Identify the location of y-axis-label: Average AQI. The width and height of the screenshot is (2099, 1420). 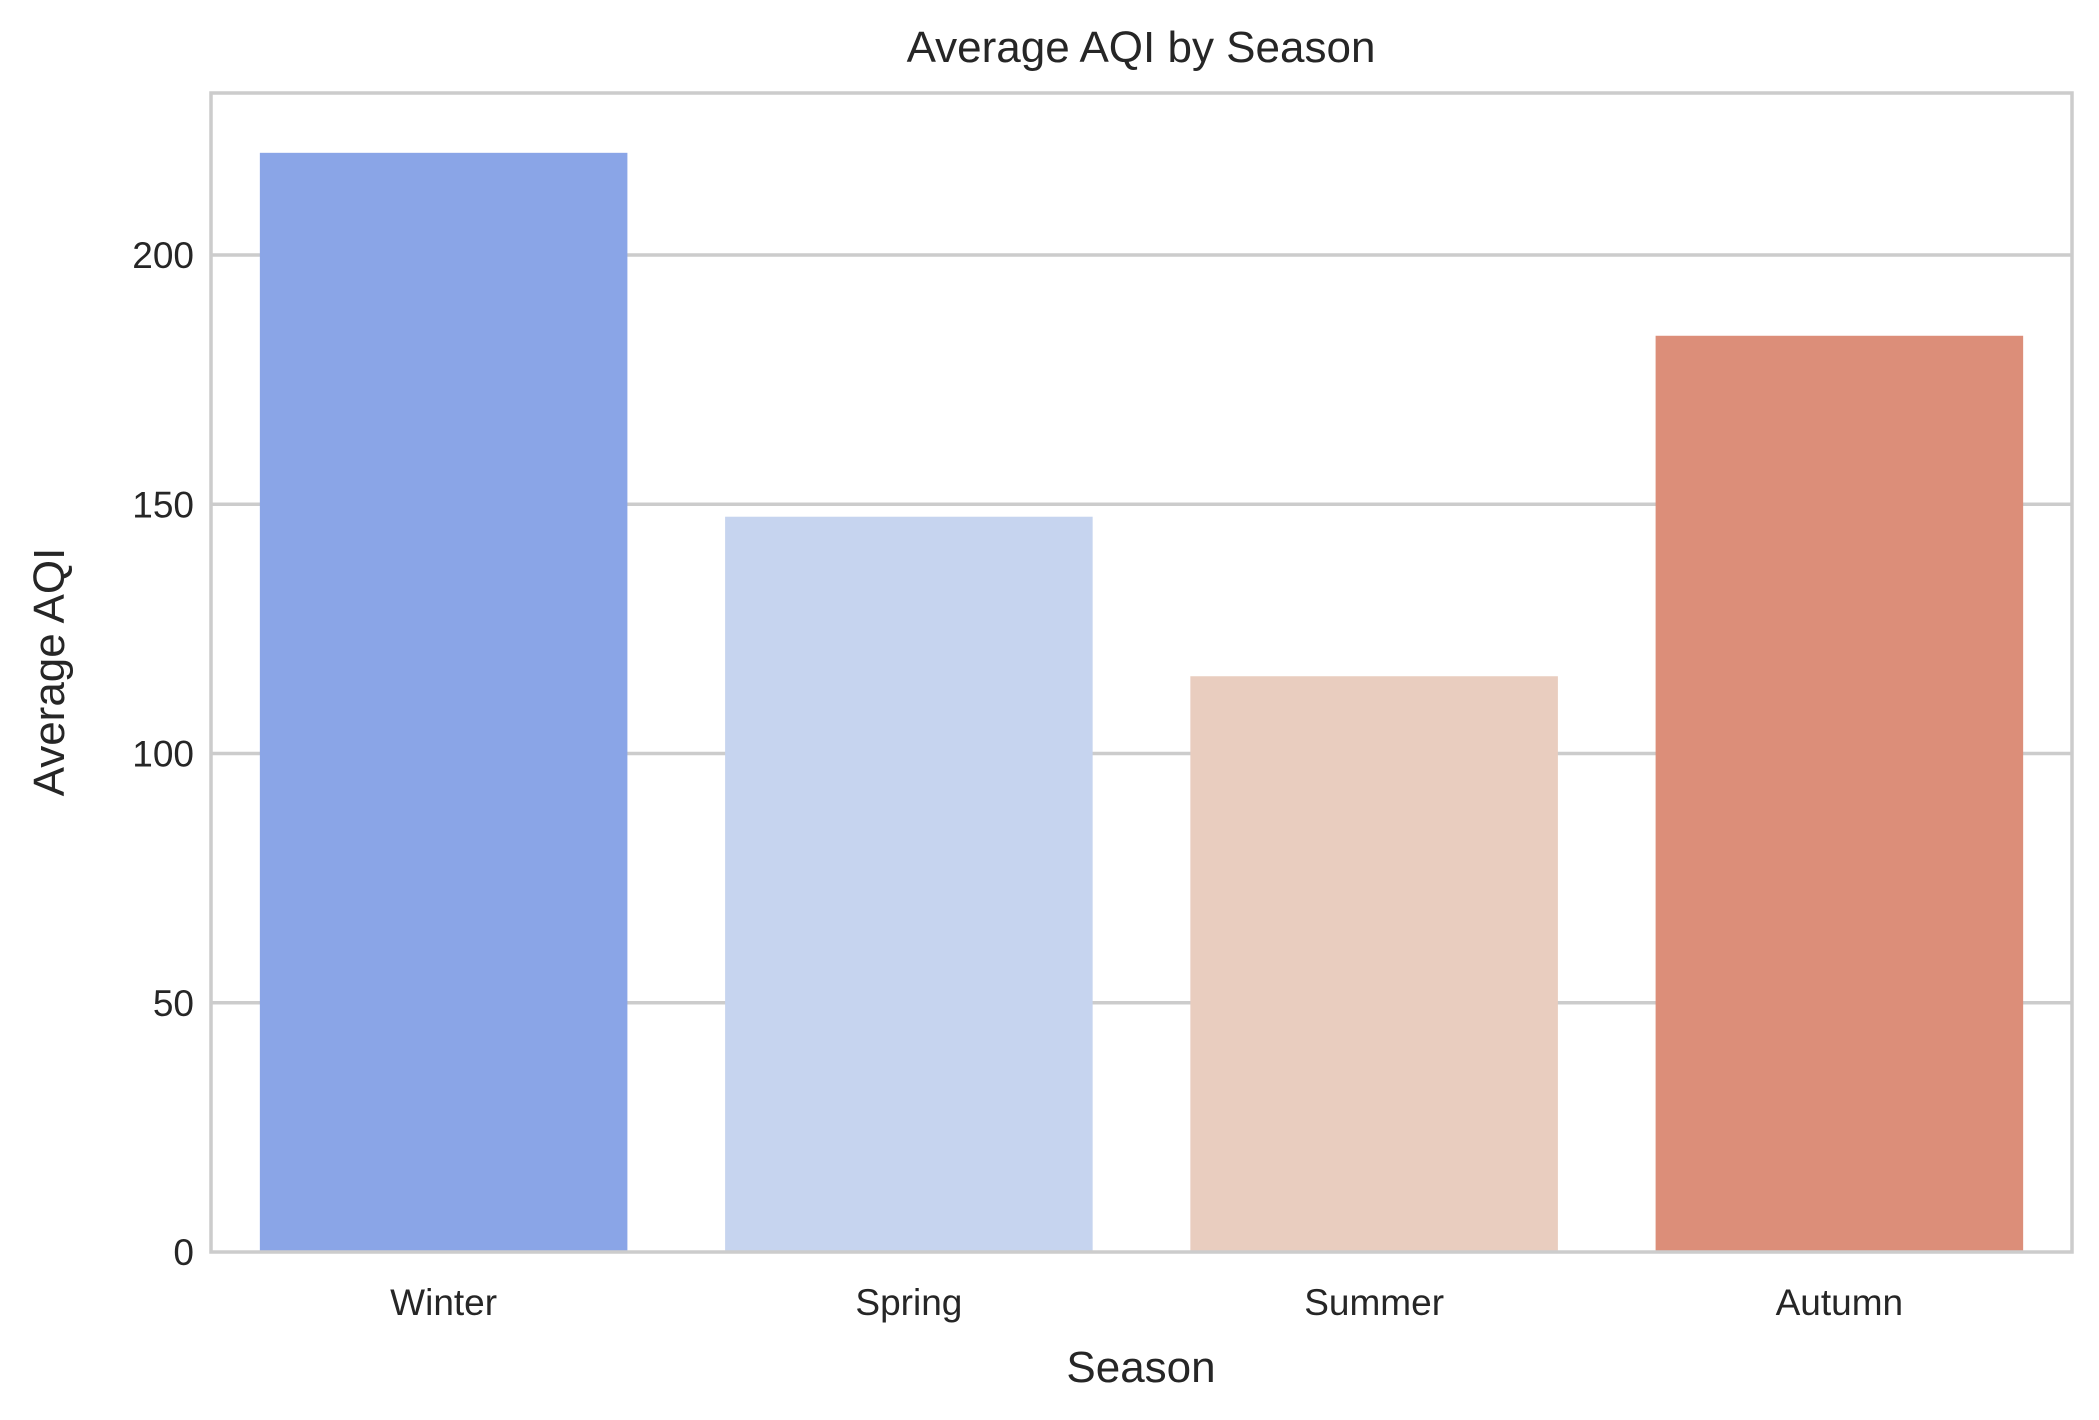
(49, 672).